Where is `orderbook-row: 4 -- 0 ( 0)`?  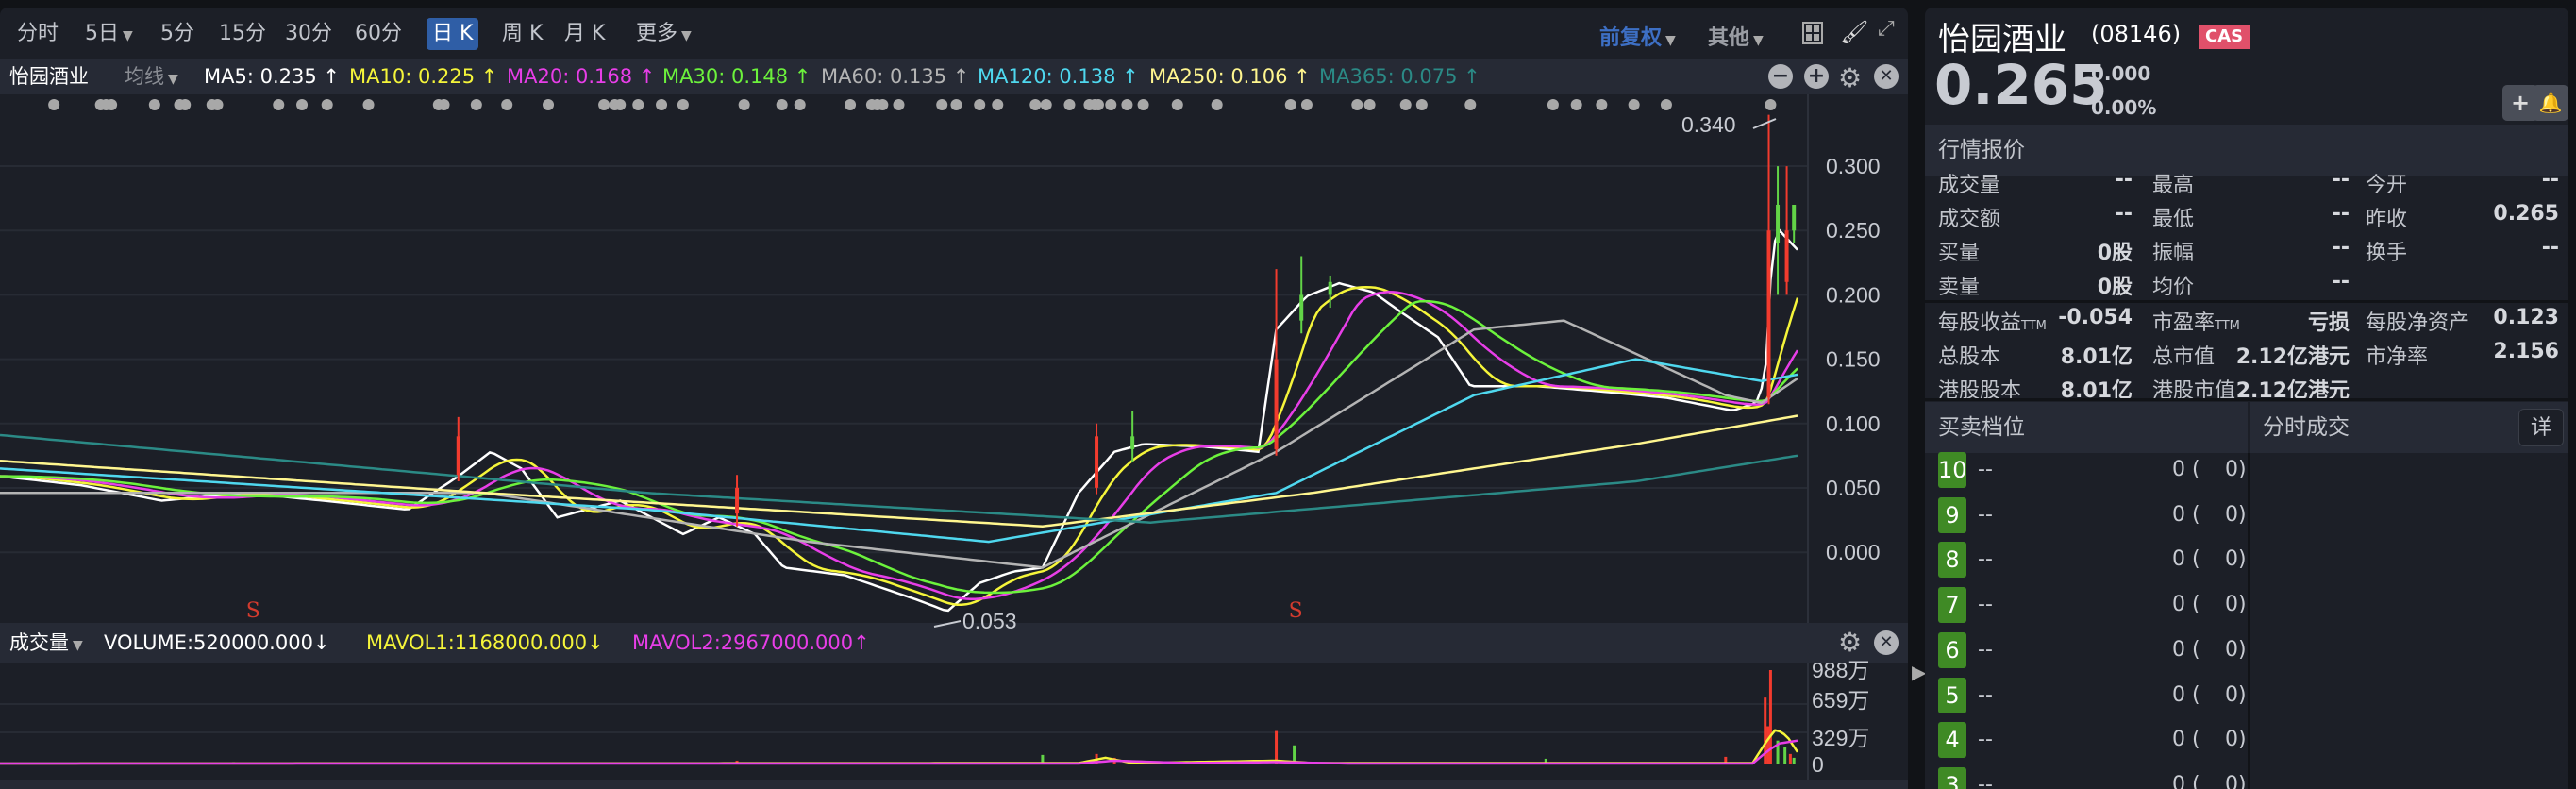 orderbook-row: 4 -- 0 ( 0) is located at coordinates (2086, 741).